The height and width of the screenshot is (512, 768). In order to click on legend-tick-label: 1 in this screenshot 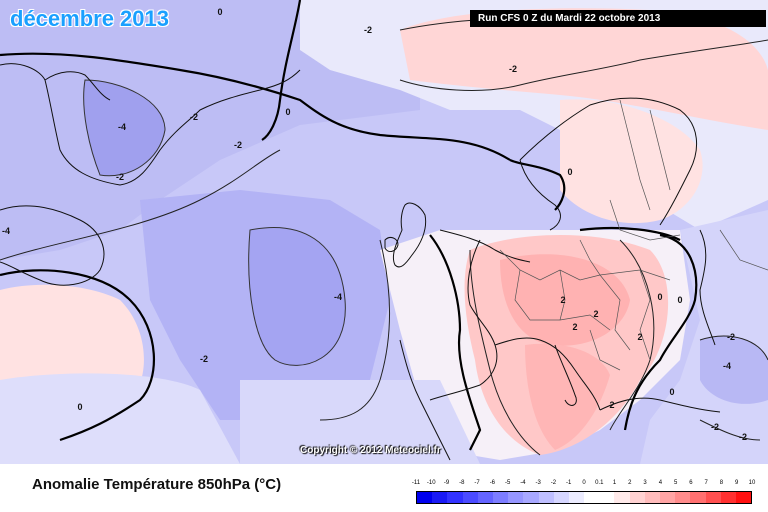, I will do `click(615, 483)`.